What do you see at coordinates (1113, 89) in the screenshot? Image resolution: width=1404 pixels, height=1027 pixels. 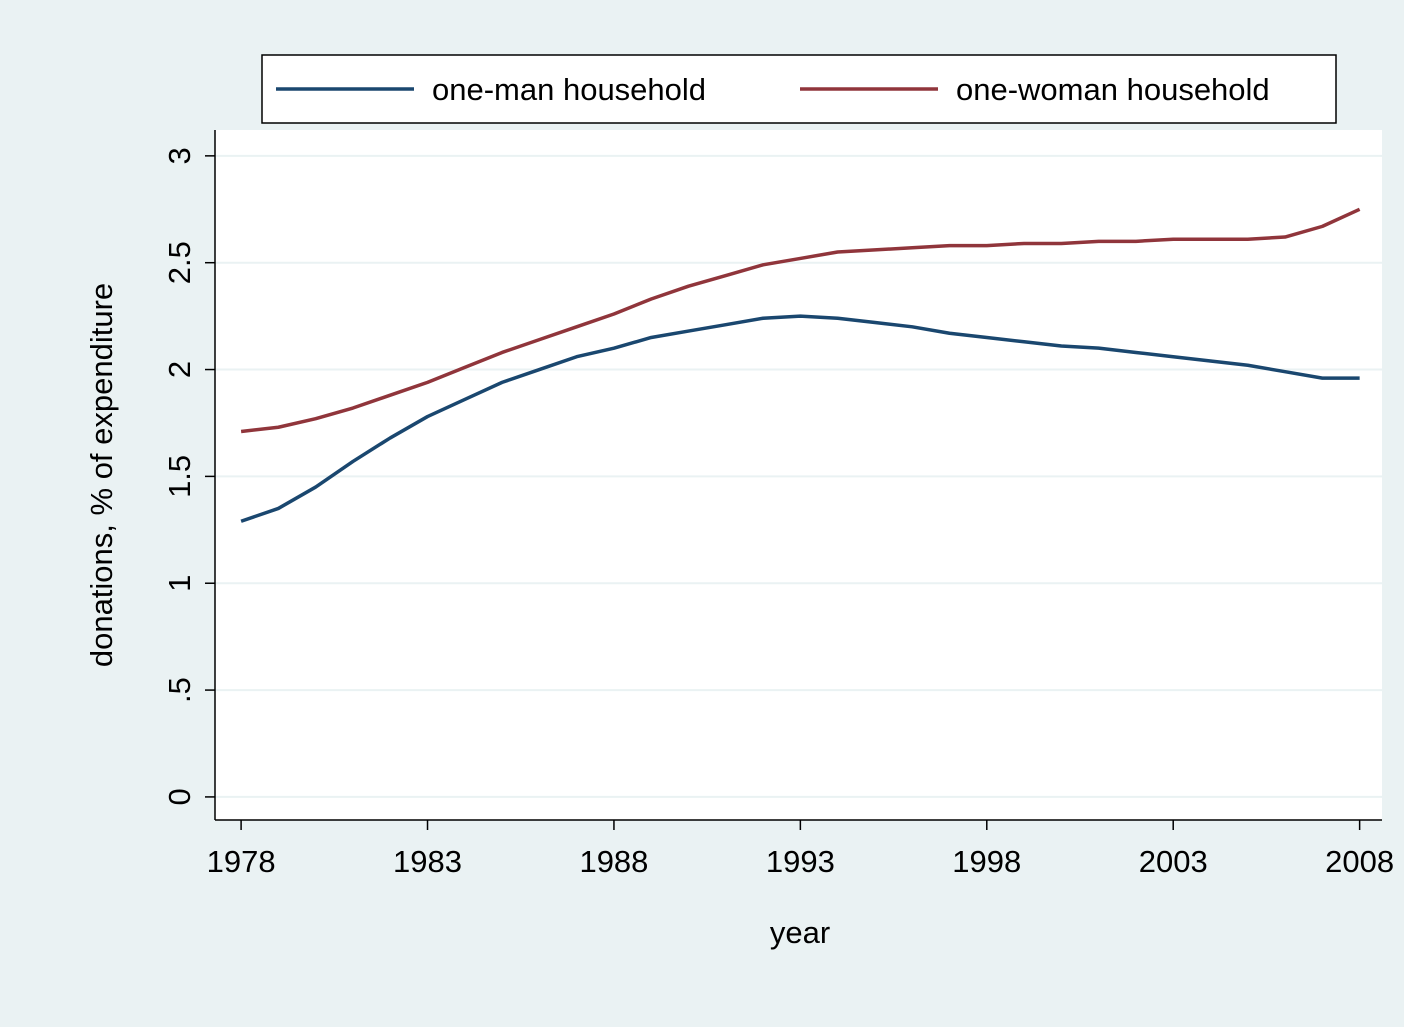 I see `legend-label: one-woman household` at bounding box center [1113, 89].